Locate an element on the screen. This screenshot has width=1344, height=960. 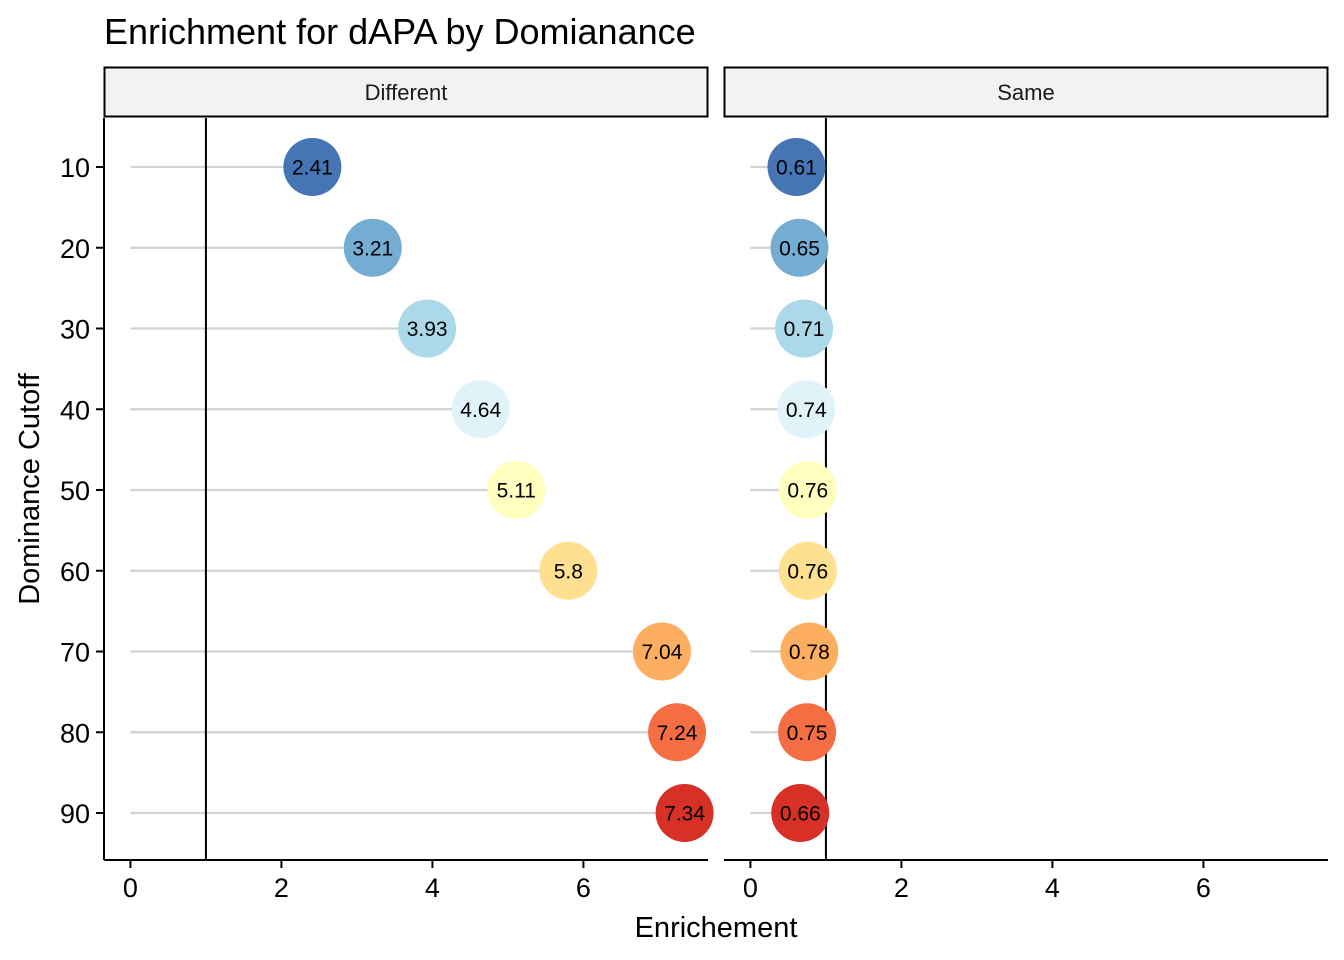
data-label: 0.71 is located at coordinates (804, 329).